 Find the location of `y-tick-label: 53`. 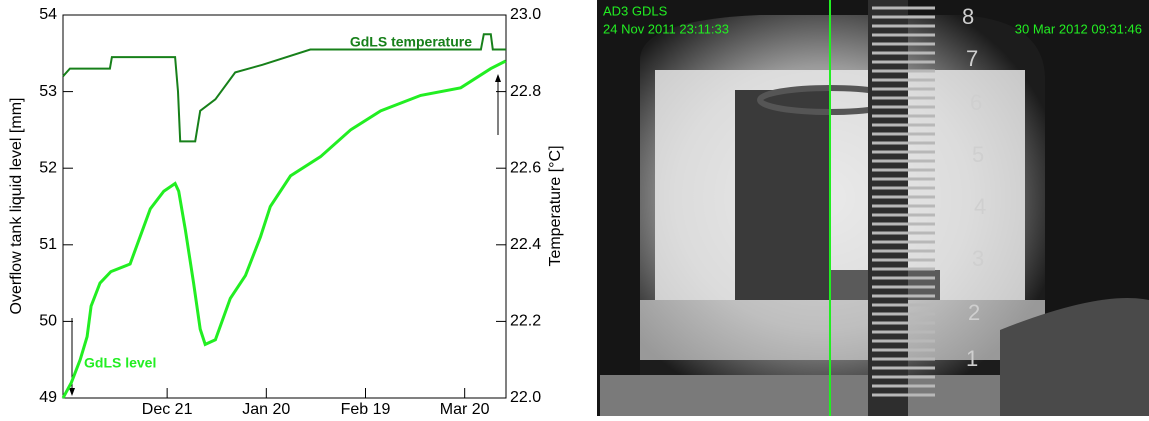

y-tick-label: 53 is located at coordinates (48, 91).